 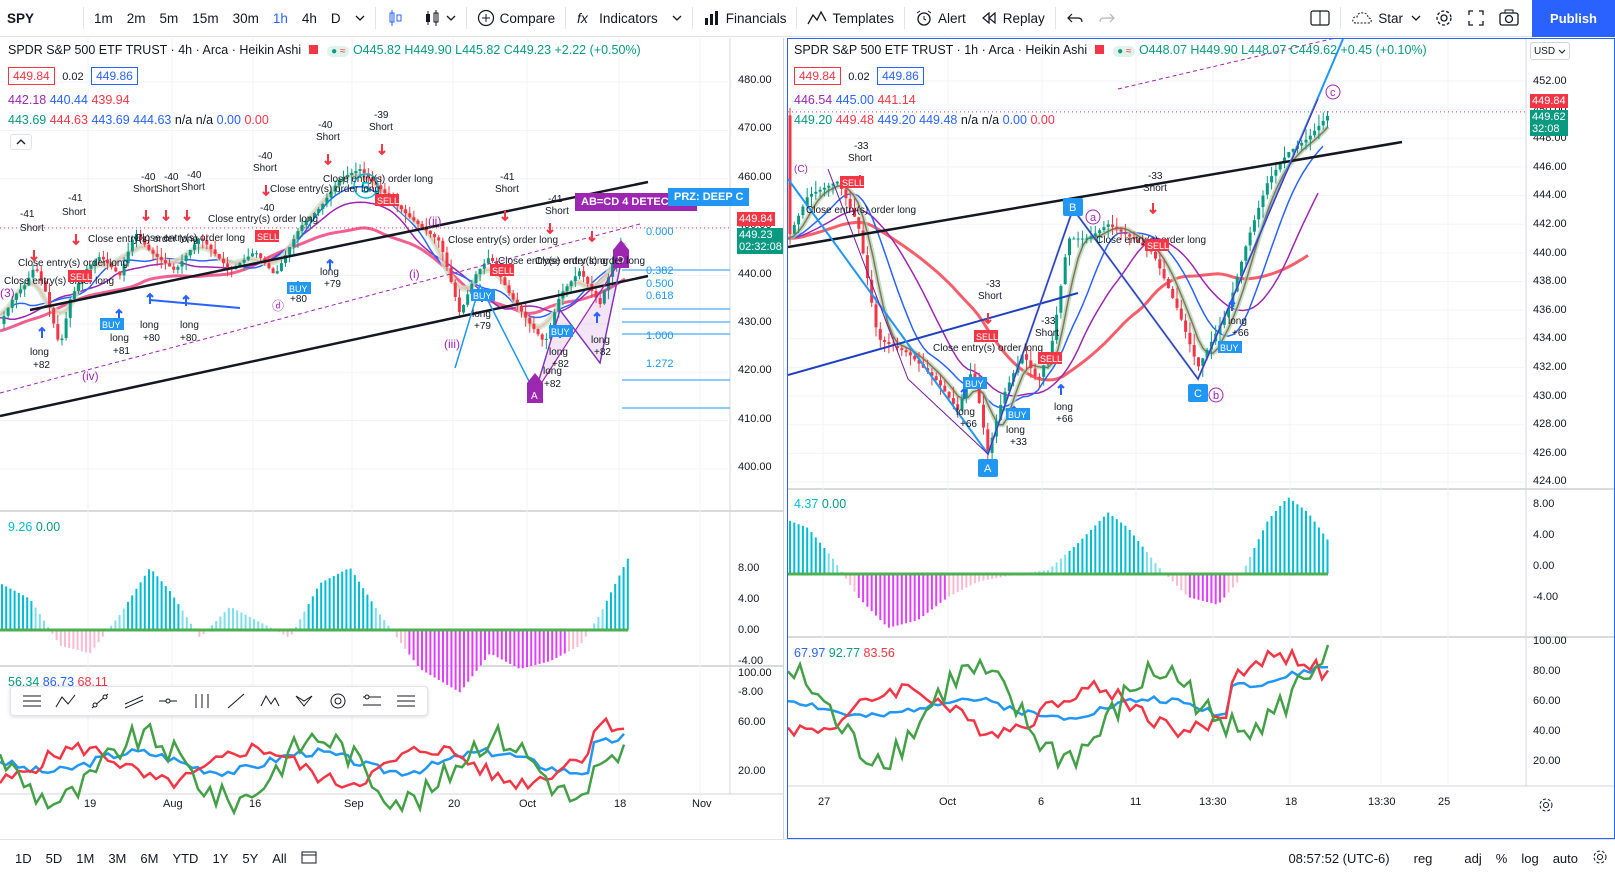 I want to click on publish-button: Publish, so click(x=1573, y=18).